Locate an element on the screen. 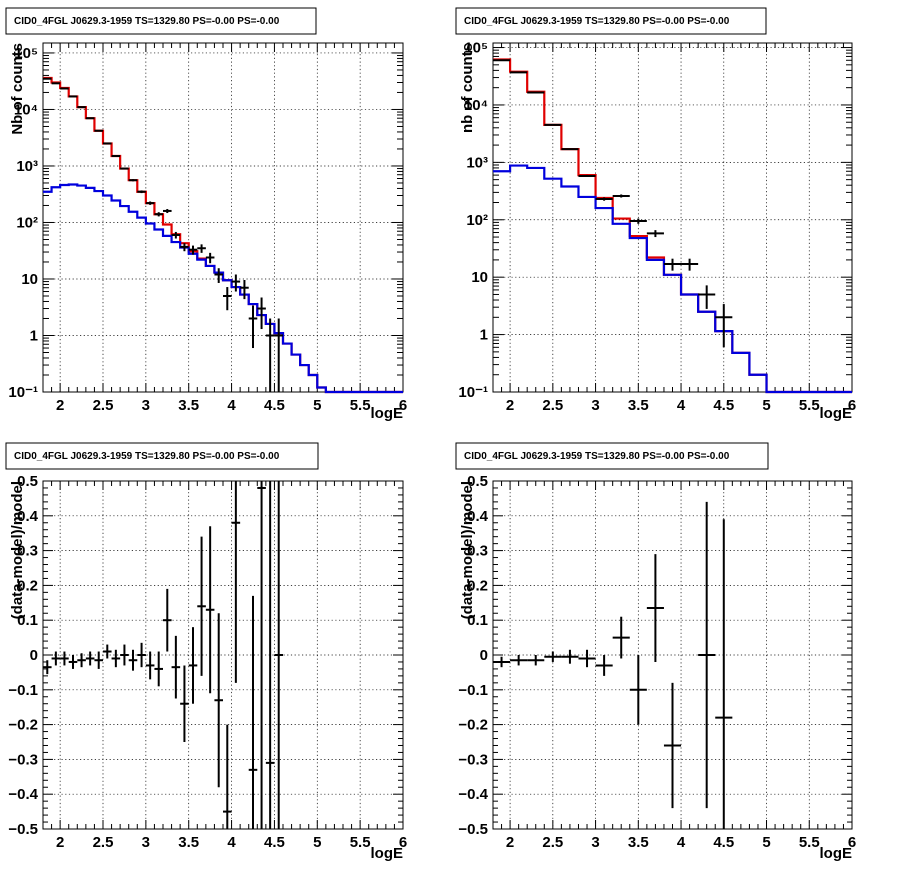 The height and width of the screenshot is (875, 898). y-axis-title: (data-model)/model is located at coordinates (17, 550).